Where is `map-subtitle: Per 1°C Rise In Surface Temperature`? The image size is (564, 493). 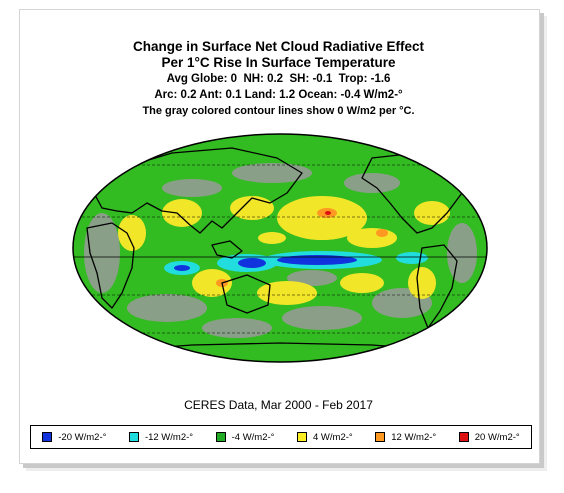
map-subtitle: Per 1°C Rise In Surface Temperature is located at coordinates (278, 62).